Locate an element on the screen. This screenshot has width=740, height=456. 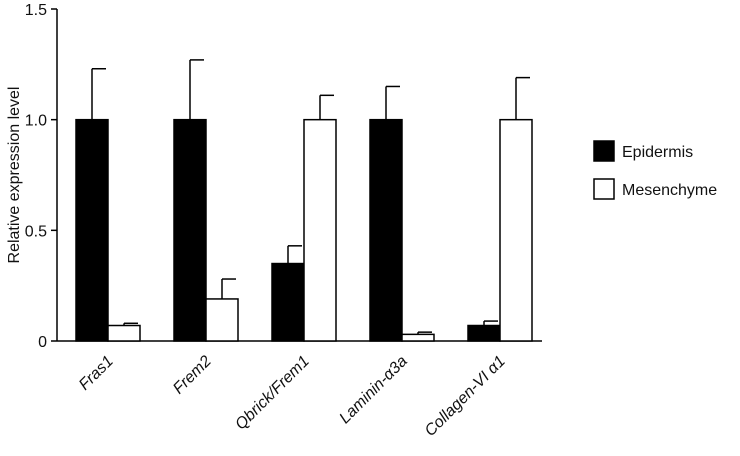
y-tick-label: 0 is located at coordinates (42, 342).